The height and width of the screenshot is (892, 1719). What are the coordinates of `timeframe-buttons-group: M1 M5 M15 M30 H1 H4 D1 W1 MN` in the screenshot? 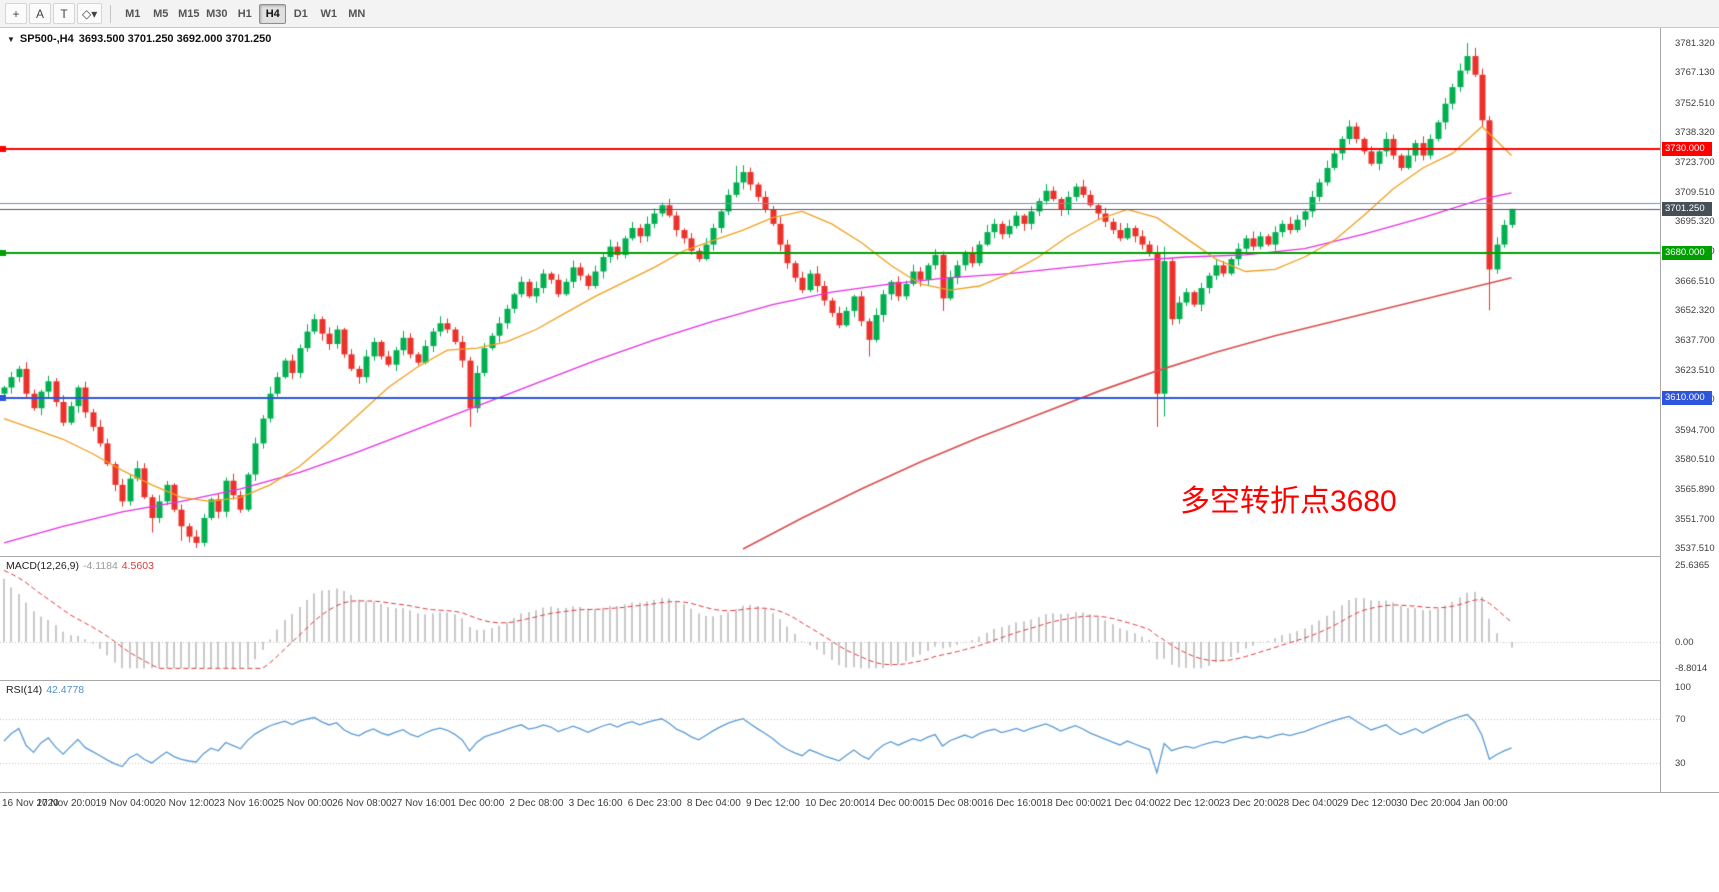 It's located at (244, 13).